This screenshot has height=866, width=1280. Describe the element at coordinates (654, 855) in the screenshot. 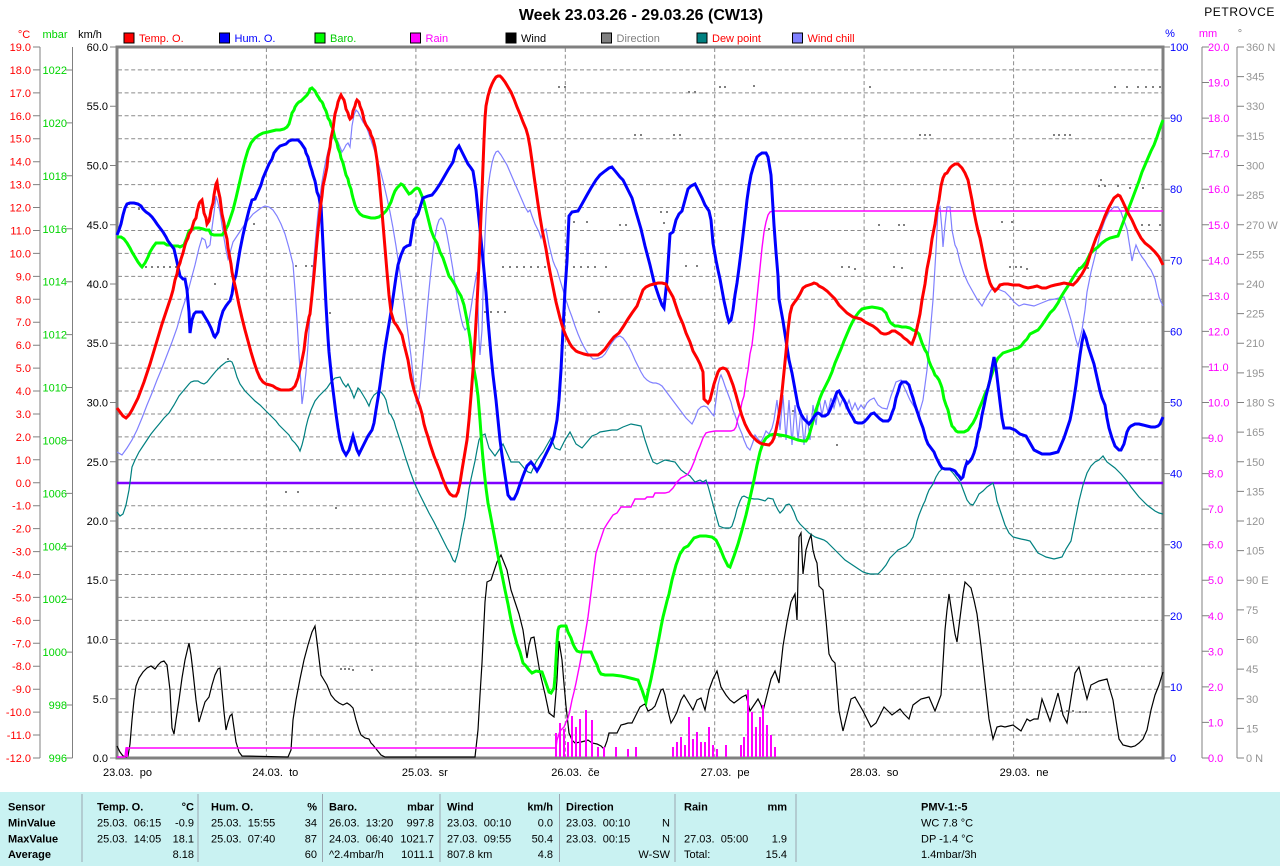

I see `svg-text: W-SW` at that location.